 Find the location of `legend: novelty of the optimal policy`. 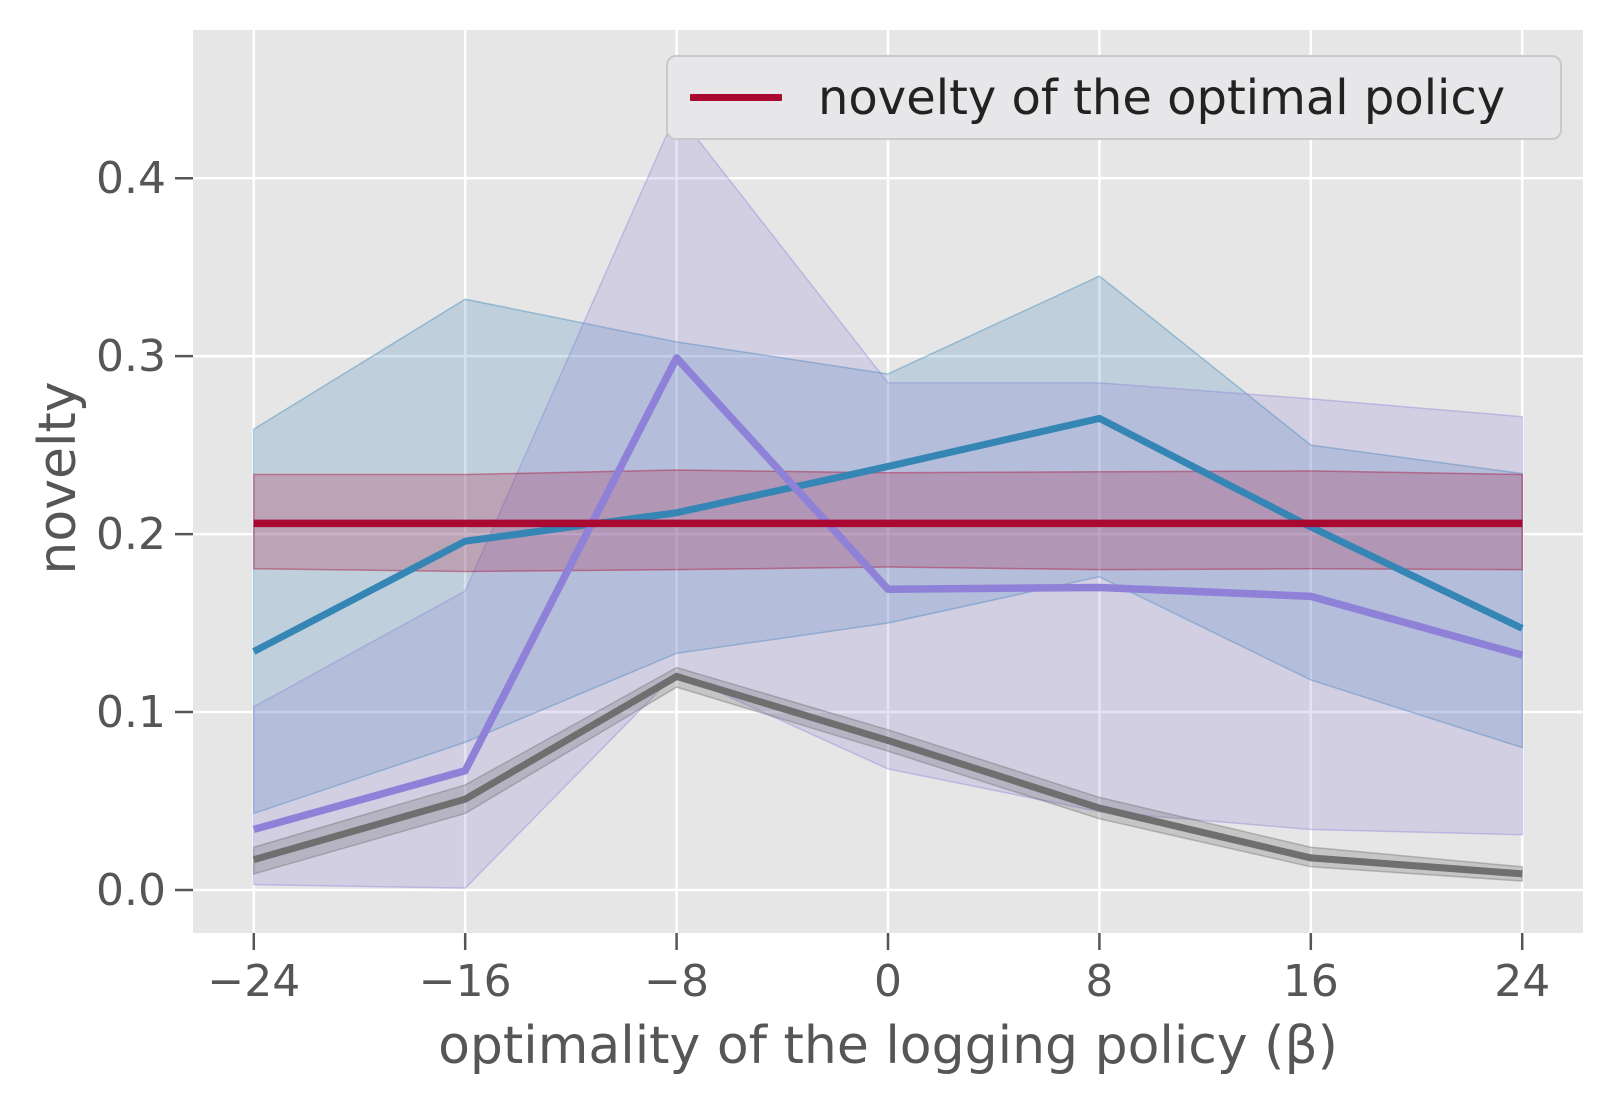

legend: novelty of the optimal policy is located at coordinates (1114, 97).